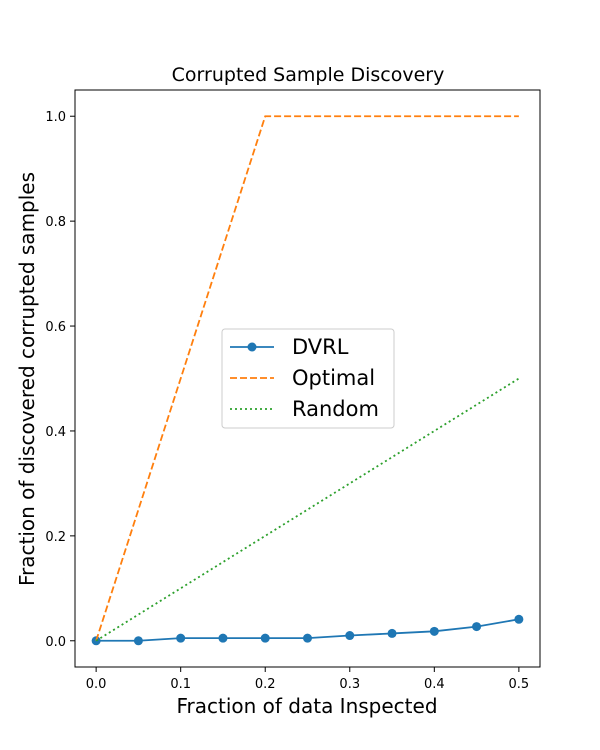 The height and width of the screenshot is (750, 600). Describe the element at coordinates (307, 679) in the screenshot. I see `x-axis-ticks: 0.0 0.1 0.2 0.3 0.4 0.5` at that location.